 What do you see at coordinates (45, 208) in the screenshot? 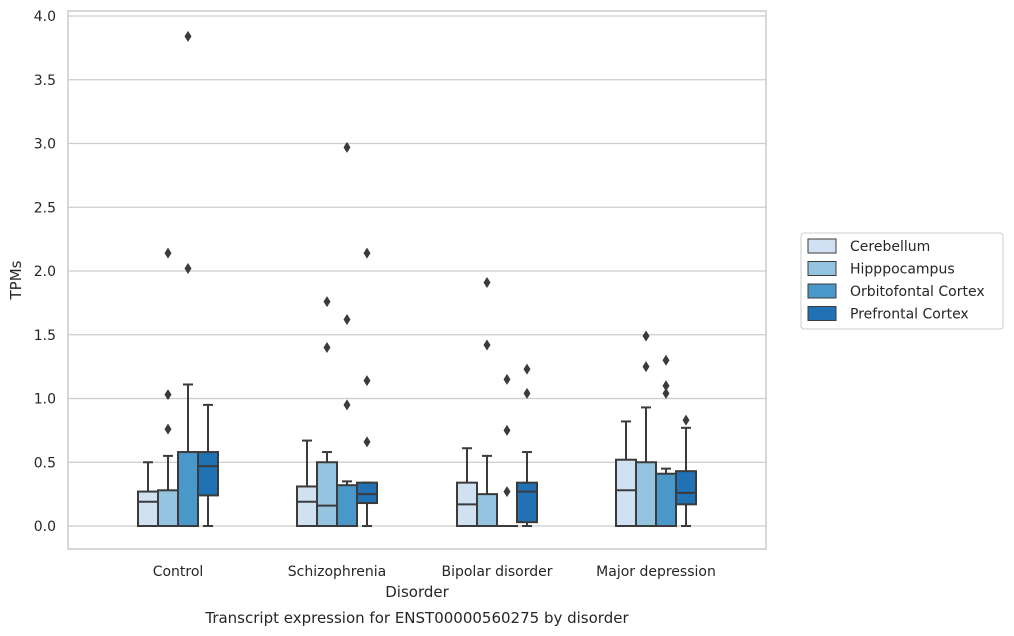
I see `y-tick-label: 2.5` at bounding box center [45, 208].